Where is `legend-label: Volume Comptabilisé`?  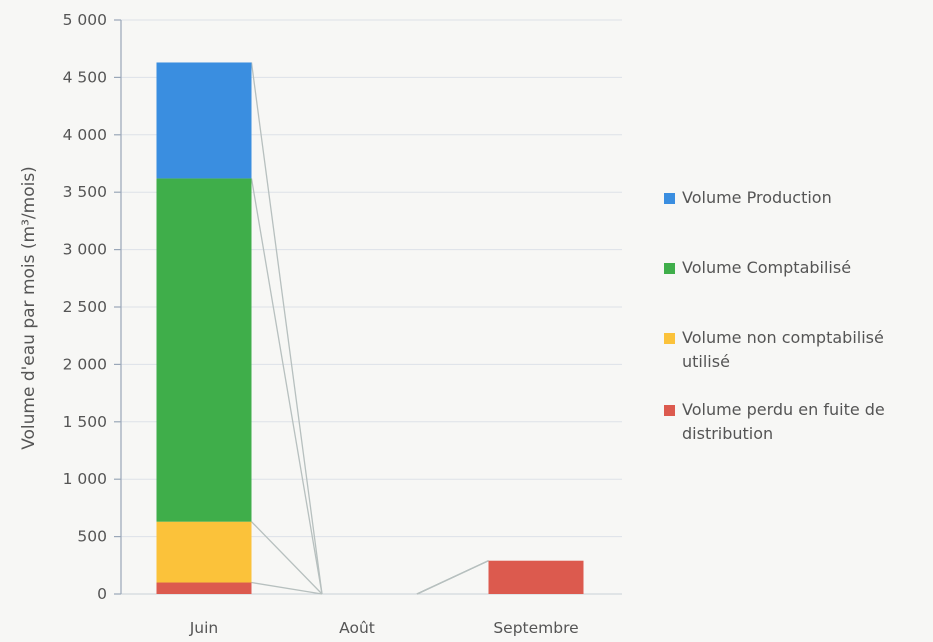 legend-label: Volume Comptabilisé is located at coordinates (767, 267).